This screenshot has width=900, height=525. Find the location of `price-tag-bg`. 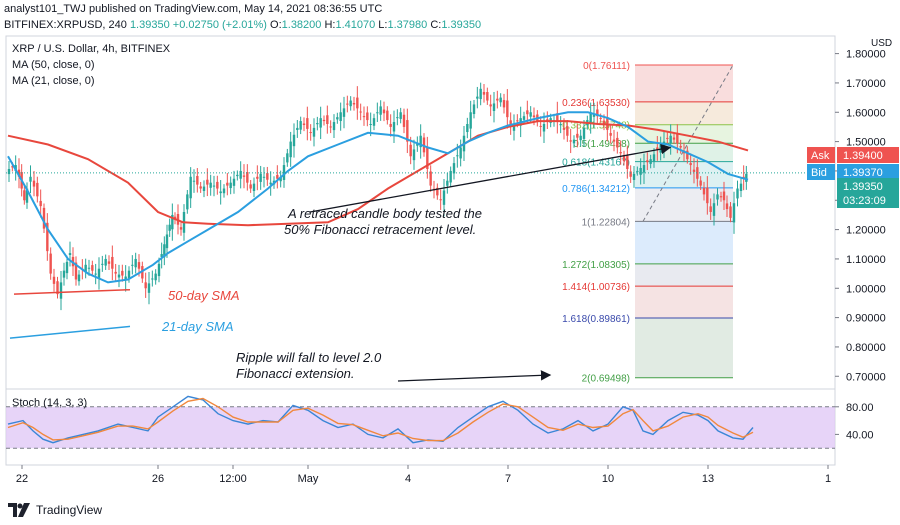

price-tag-bg is located at coordinates (868, 193).